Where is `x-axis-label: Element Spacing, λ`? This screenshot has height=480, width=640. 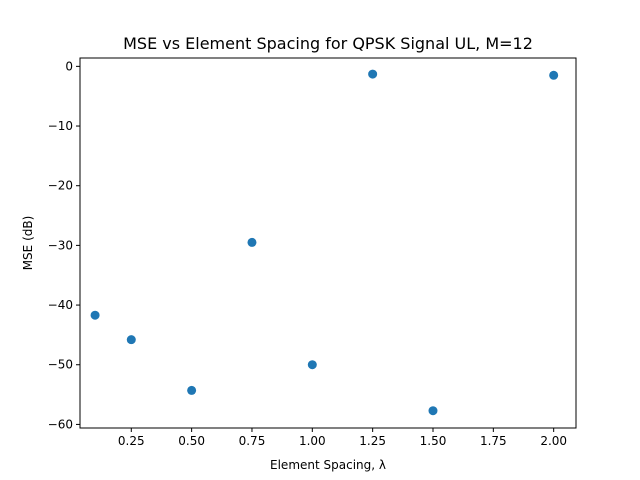
x-axis-label: Element Spacing, λ is located at coordinates (328, 465).